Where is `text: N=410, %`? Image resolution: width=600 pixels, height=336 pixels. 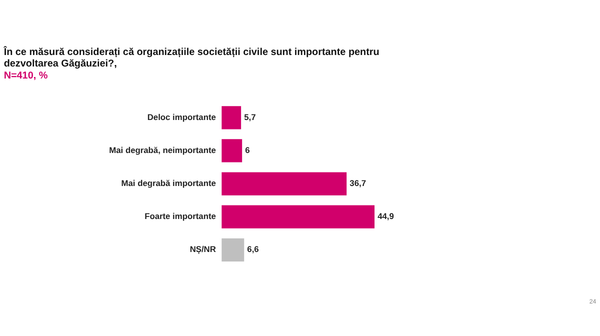 text: N=410, % is located at coordinates (26, 76).